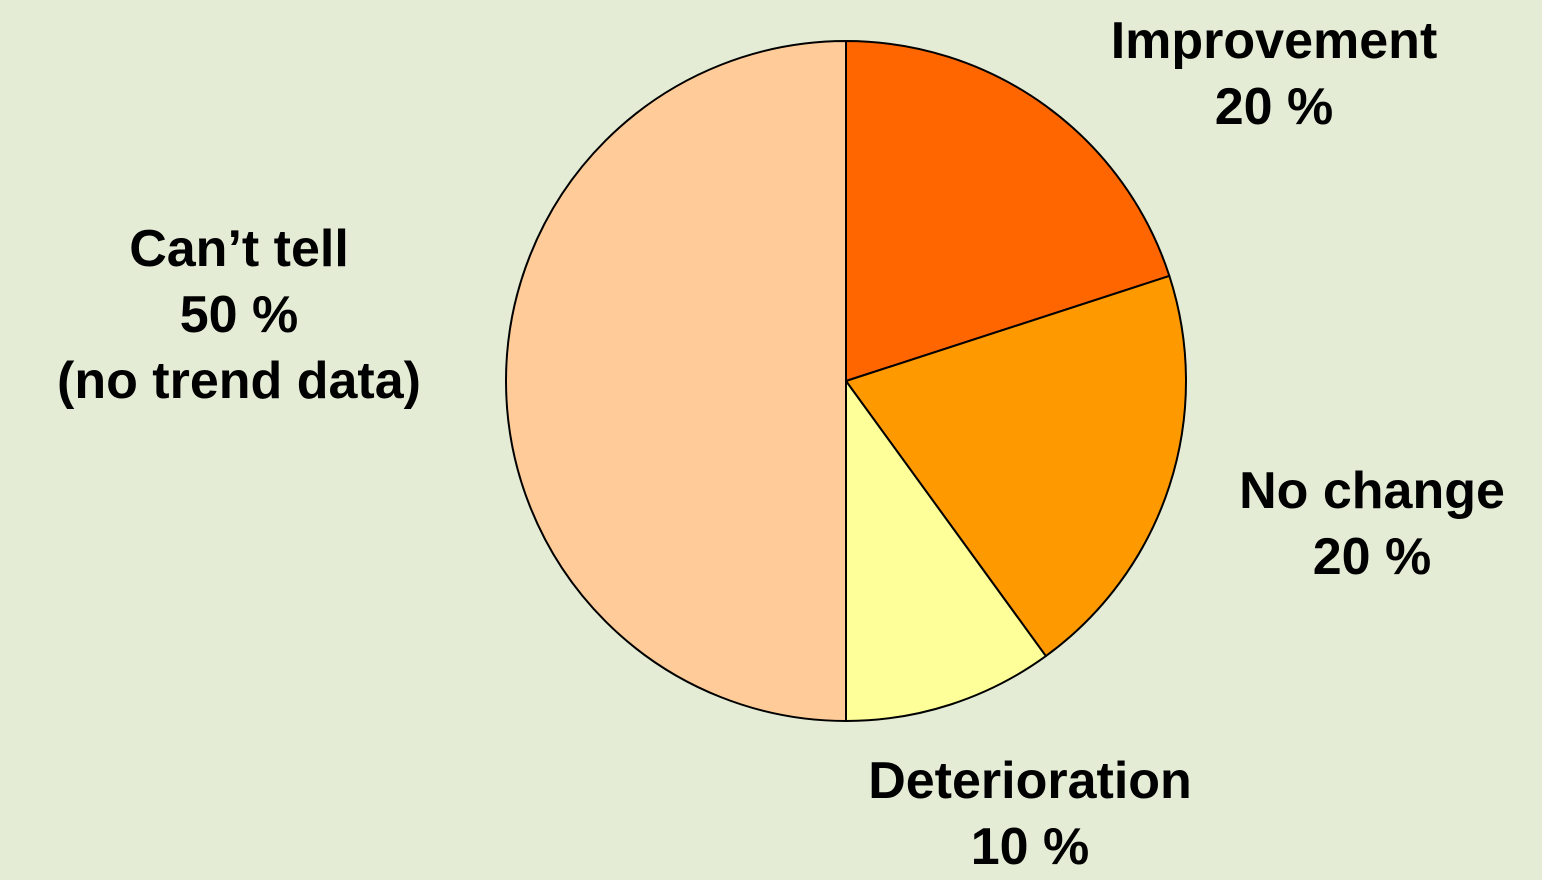 Image resolution: width=1542 pixels, height=880 pixels. I want to click on pie-slice-deterioration, so click(946, 551).